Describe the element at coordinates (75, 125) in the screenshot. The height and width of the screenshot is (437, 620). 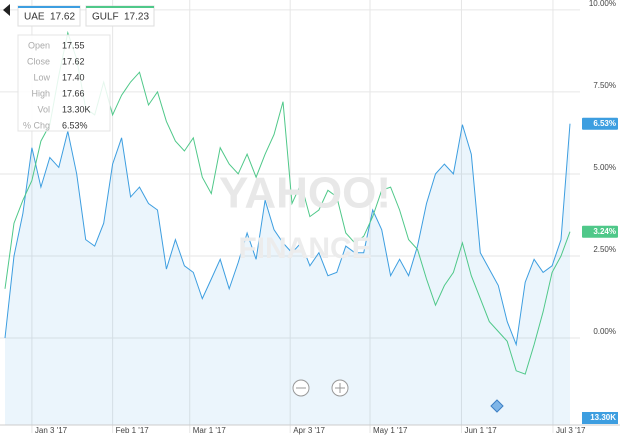
I see `tooltip-value: 6.53%` at that location.